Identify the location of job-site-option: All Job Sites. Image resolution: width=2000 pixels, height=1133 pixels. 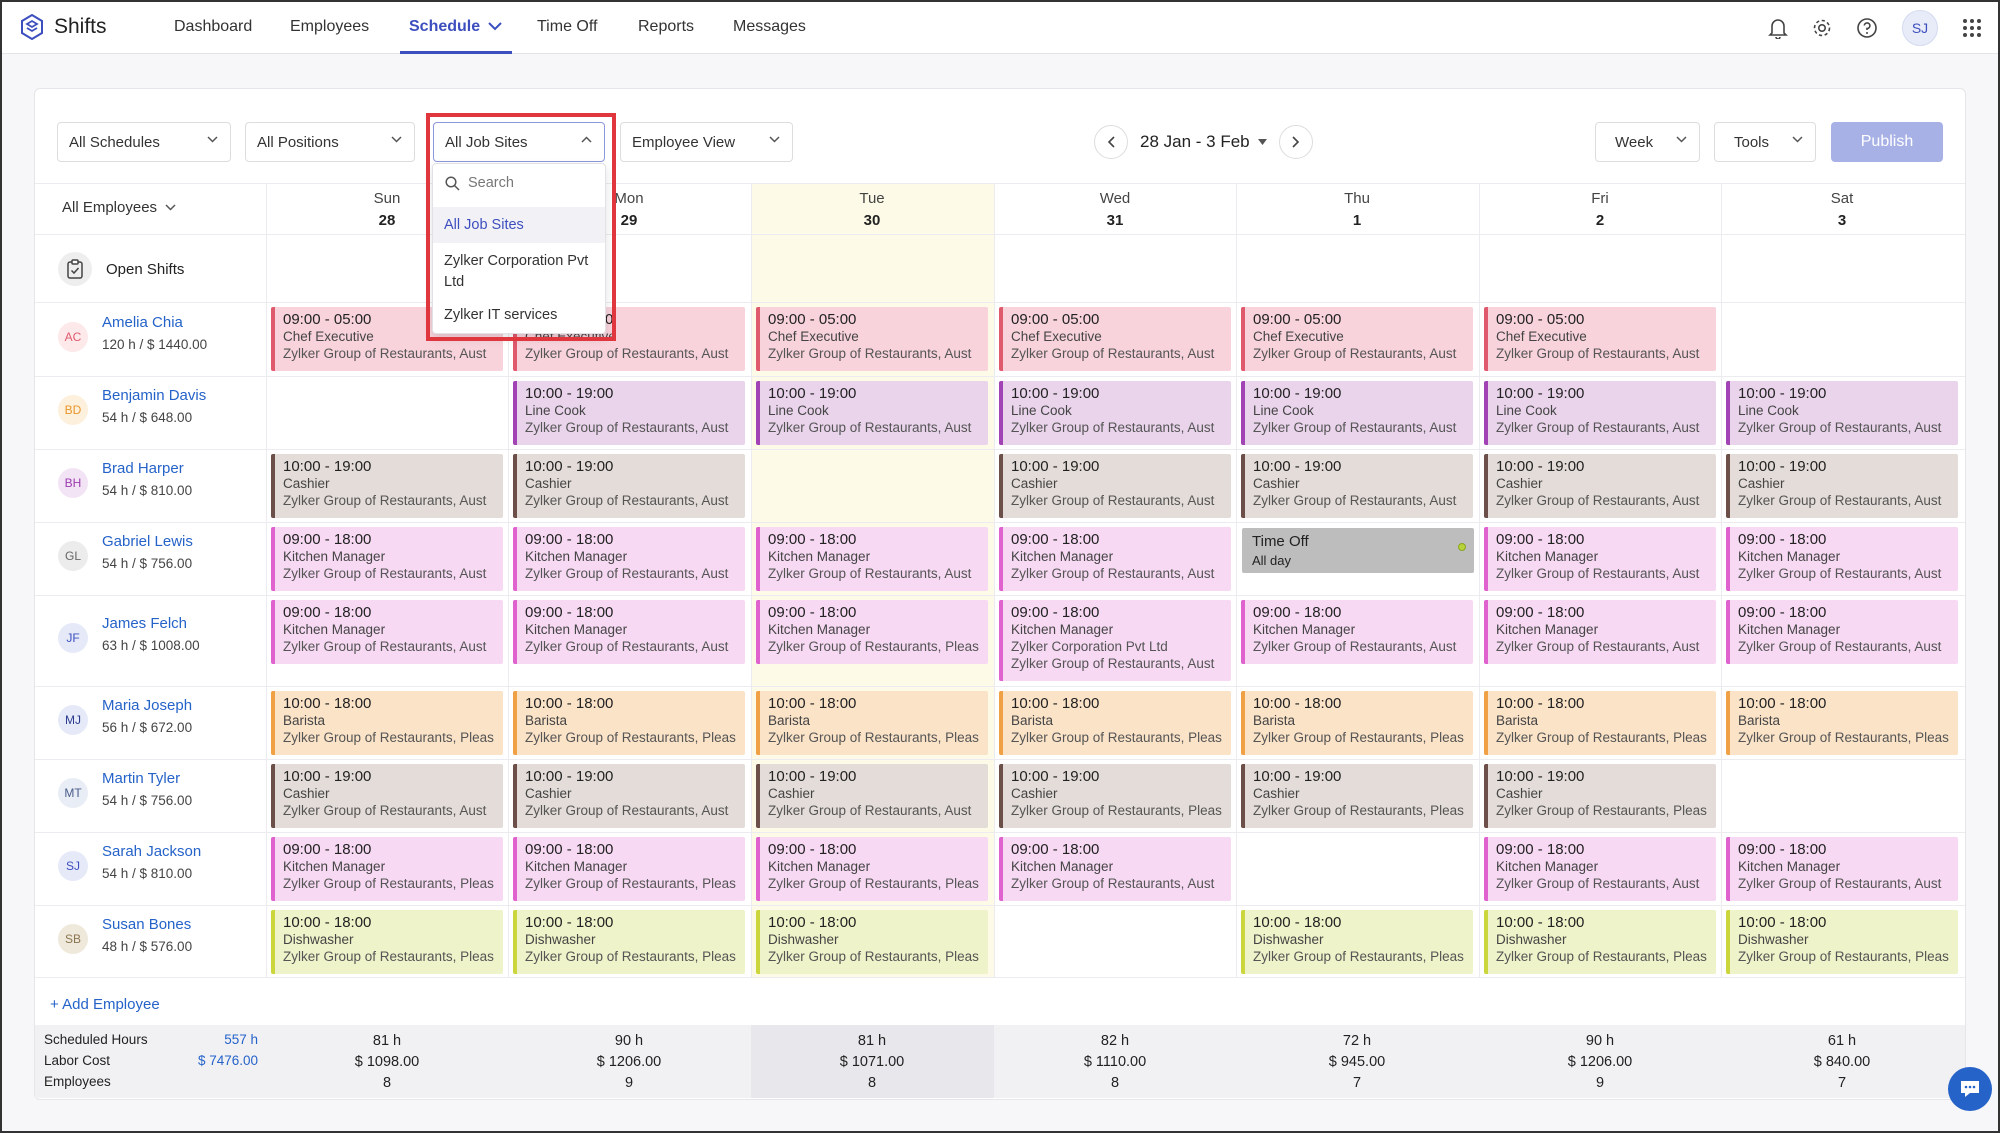
(484, 225).